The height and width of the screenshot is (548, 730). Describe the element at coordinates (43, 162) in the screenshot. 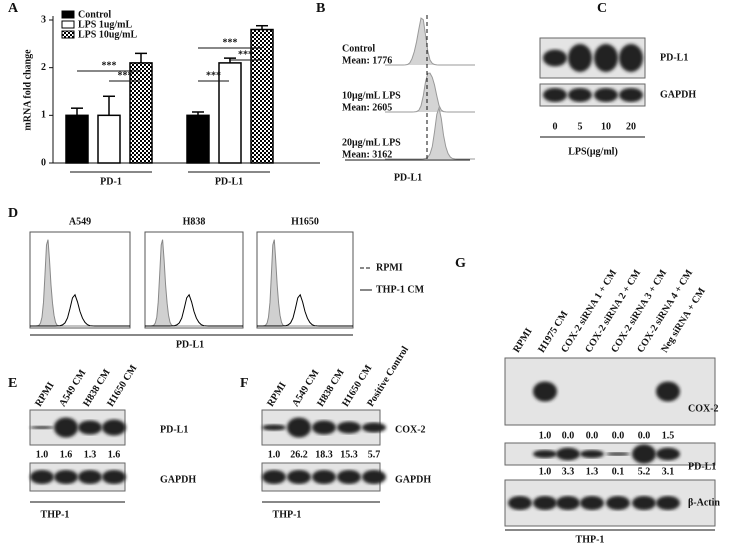

I see `y-tick-label: 0` at that location.